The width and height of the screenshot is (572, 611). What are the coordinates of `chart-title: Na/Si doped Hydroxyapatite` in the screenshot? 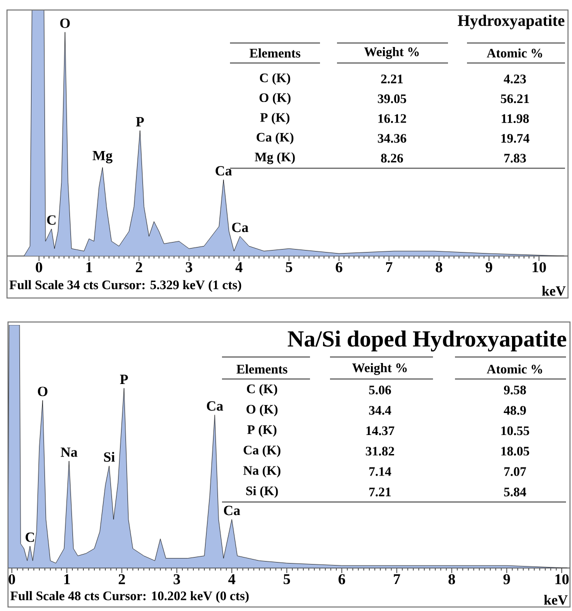 It's located at (427, 341).